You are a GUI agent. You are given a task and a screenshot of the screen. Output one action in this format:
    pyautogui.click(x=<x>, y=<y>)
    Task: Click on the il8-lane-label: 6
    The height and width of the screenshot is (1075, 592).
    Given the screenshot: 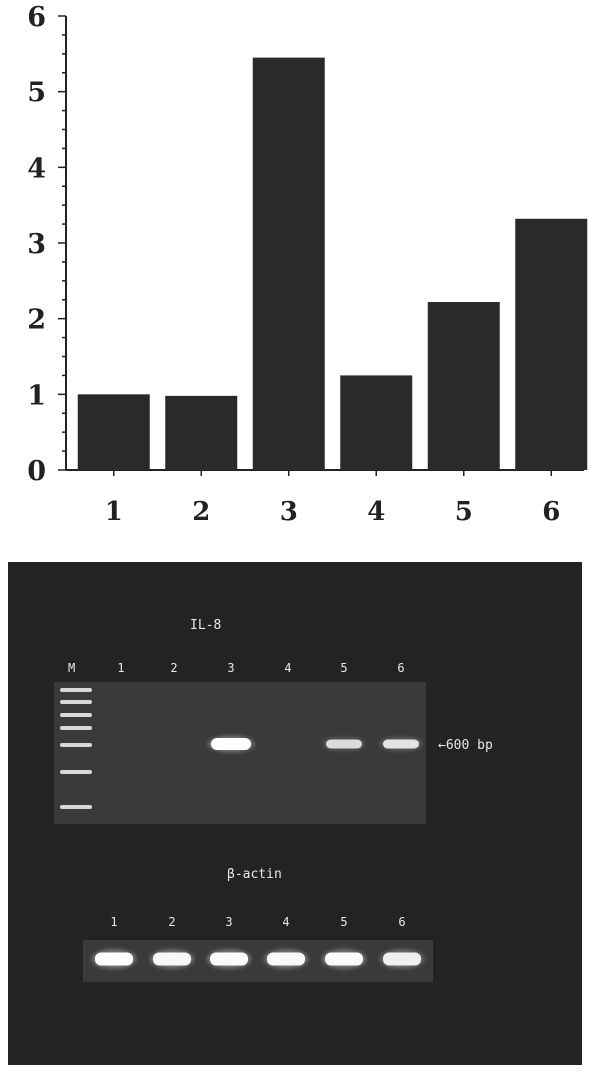 What is the action you would take?
    pyautogui.click(x=400, y=668)
    